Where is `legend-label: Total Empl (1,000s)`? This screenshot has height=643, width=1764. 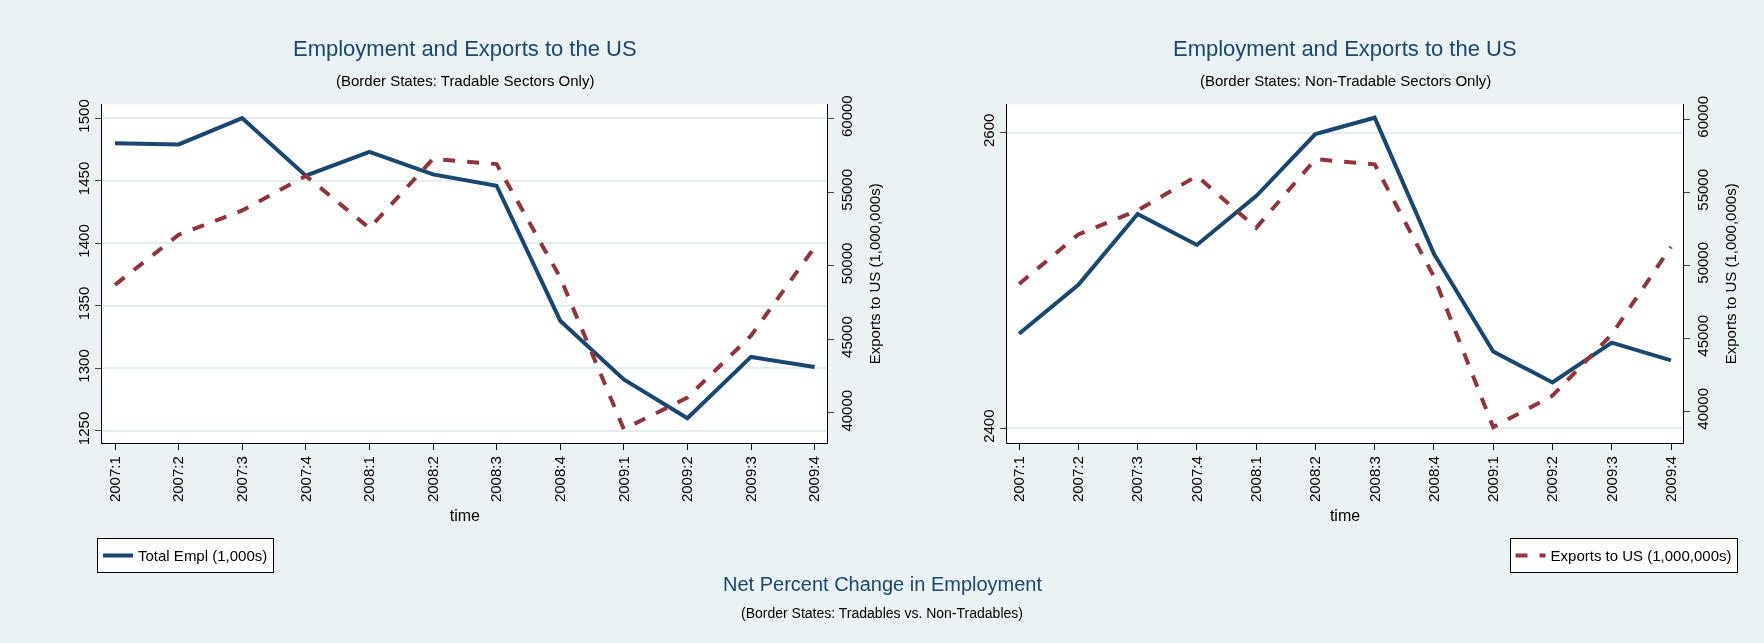 legend-label: Total Empl (1,000s) is located at coordinates (203, 556).